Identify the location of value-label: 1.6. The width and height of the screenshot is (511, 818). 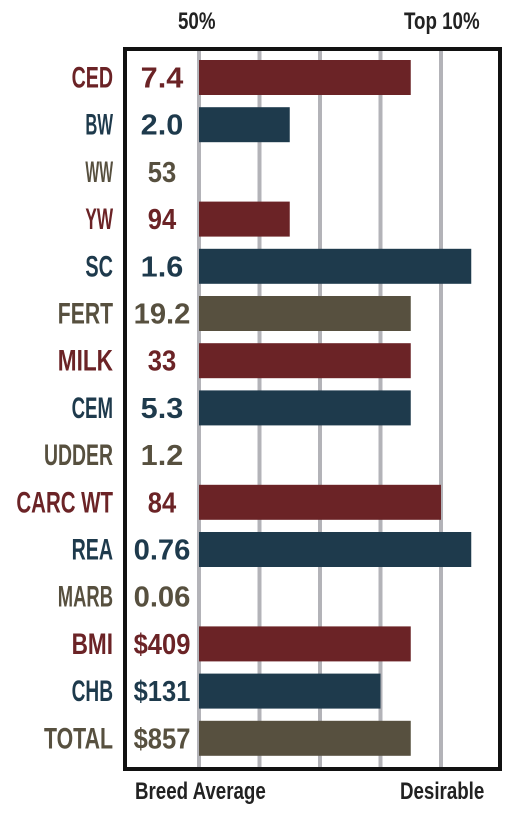
(162, 267).